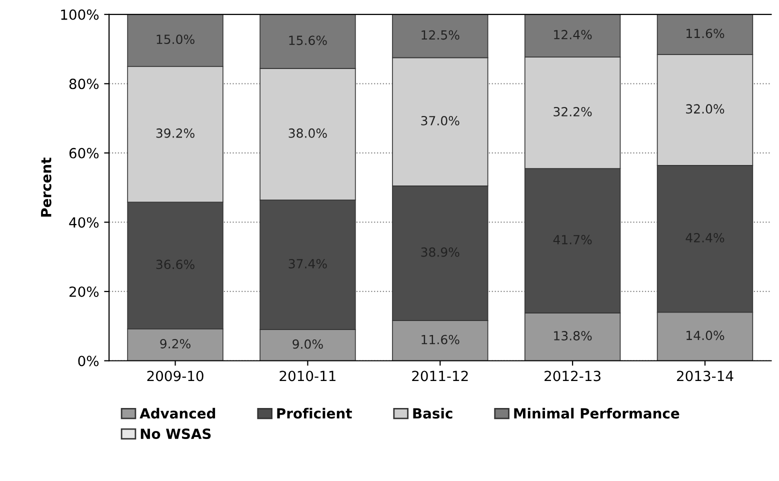  Describe the element at coordinates (175, 376) in the screenshot. I see `x-tick-label: 2009-10` at that location.